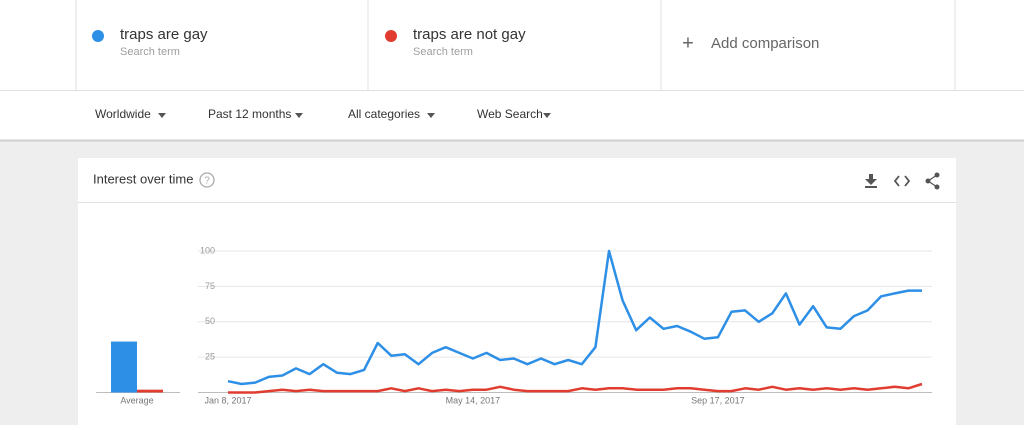  What do you see at coordinates (164, 34) in the screenshot?
I see `term-name: traps are gay` at bounding box center [164, 34].